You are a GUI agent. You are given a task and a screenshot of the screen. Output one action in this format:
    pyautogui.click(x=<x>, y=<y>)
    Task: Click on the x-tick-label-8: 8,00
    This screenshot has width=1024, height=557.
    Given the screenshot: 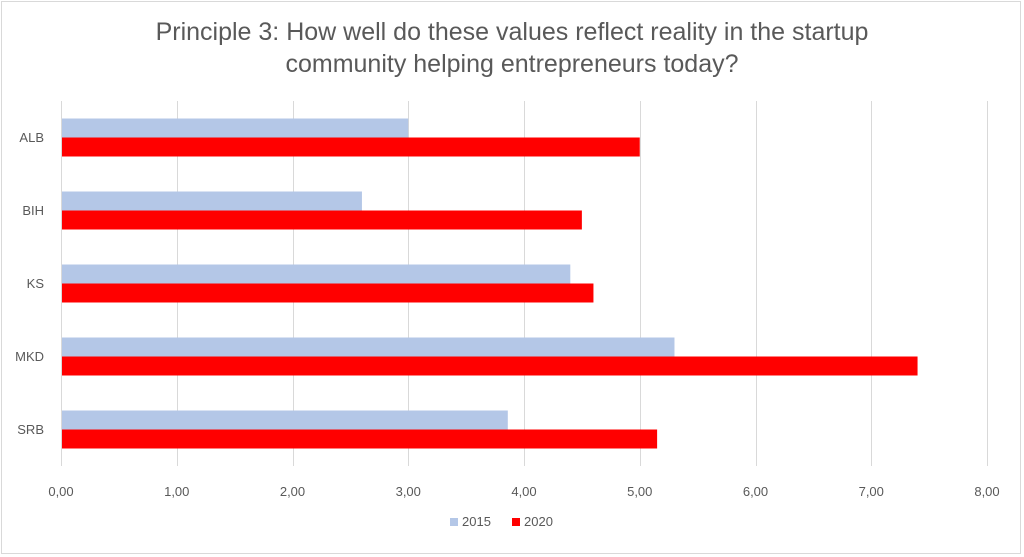 What is the action you would take?
    pyautogui.click(x=986, y=491)
    